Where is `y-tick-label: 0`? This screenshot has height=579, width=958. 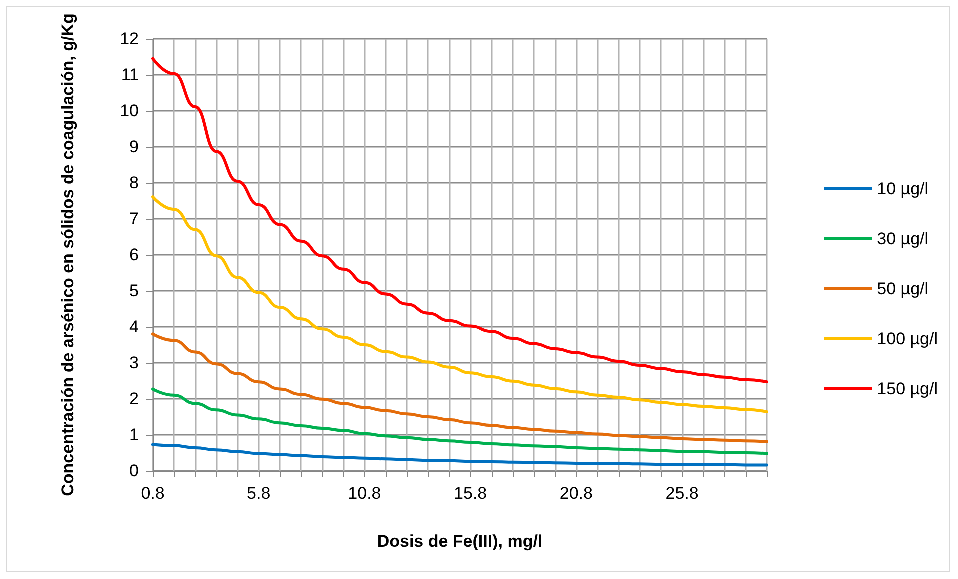 y-tick-label: 0 is located at coordinates (134, 471).